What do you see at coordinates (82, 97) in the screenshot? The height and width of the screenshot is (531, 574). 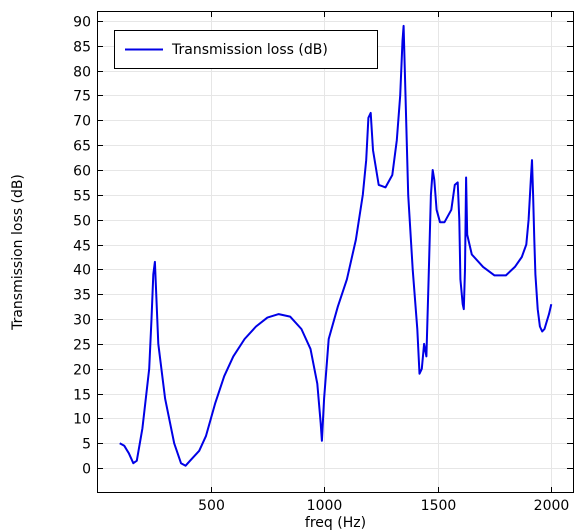 I see `y-tick-label: 75` at bounding box center [82, 97].